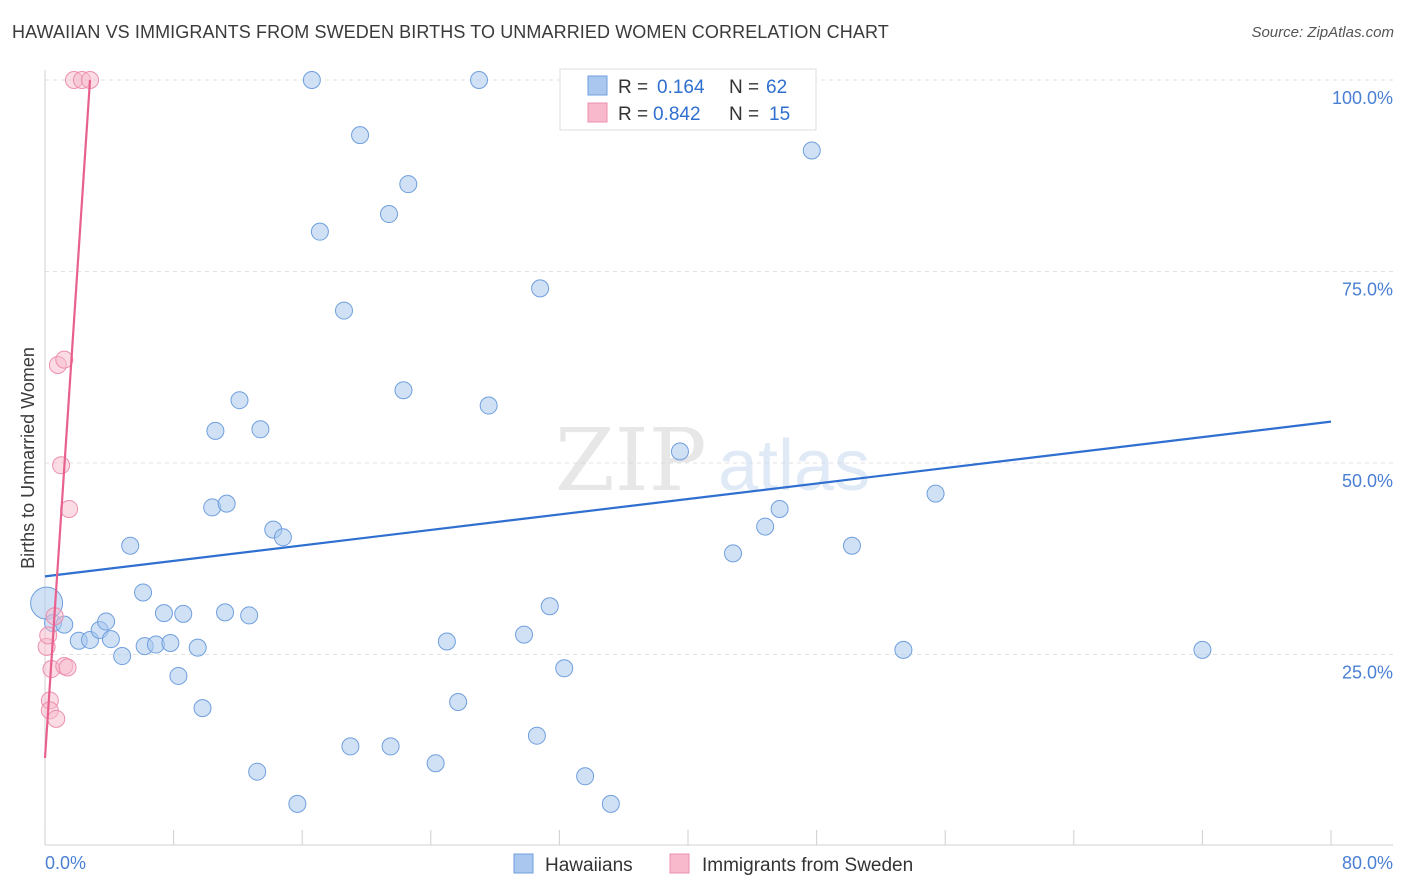 Image resolution: width=1406 pixels, height=892 pixels. I want to click on watermark-atlas: atlas, so click(794, 466).